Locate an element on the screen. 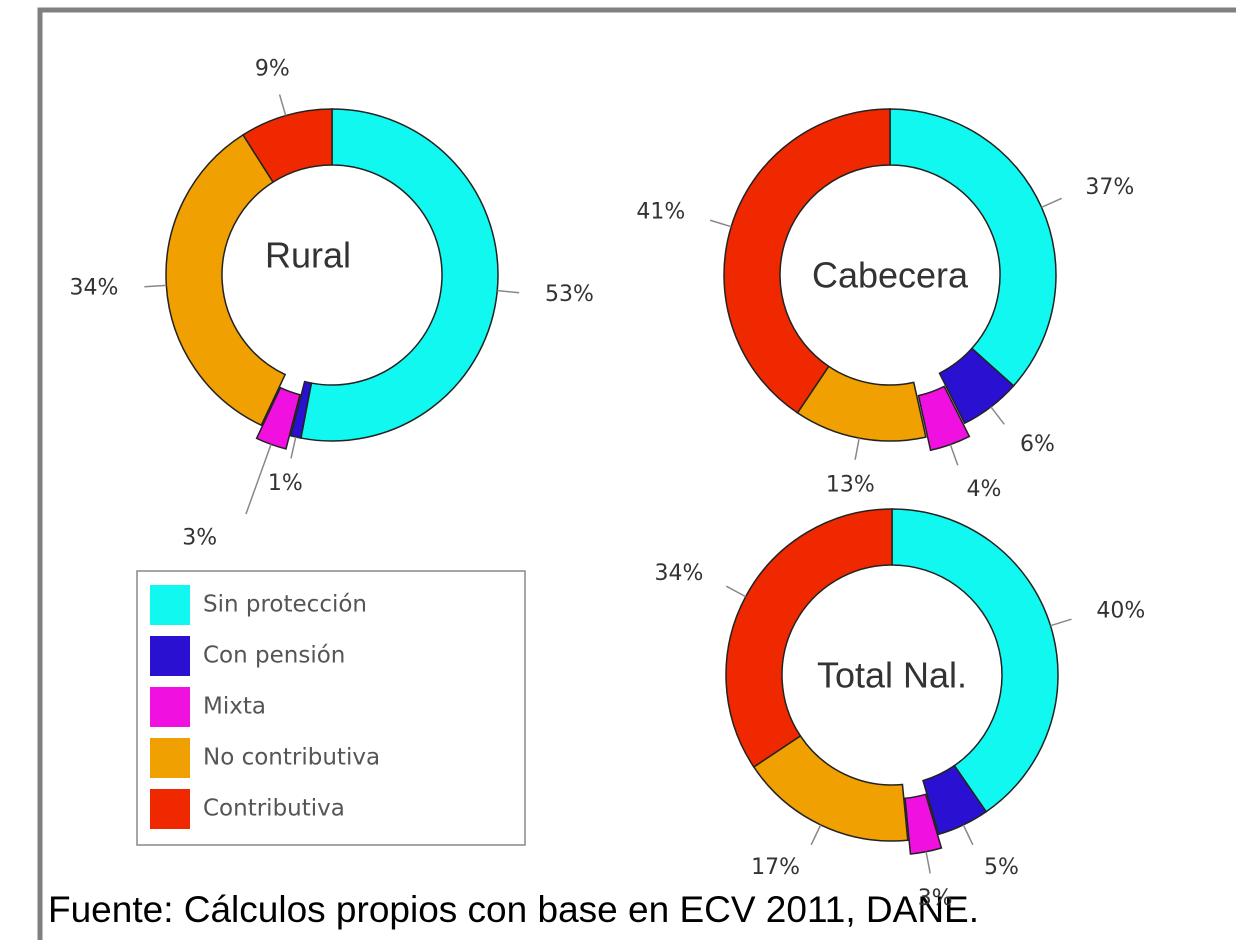 This screenshot has width=1236, height=940. data-label: 53% is located at coordinates (569, 294).